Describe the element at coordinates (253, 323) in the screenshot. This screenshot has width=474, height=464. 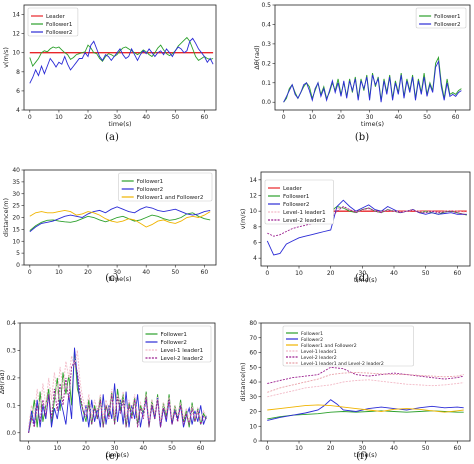
I see `y-tick-label: 80` at that location.